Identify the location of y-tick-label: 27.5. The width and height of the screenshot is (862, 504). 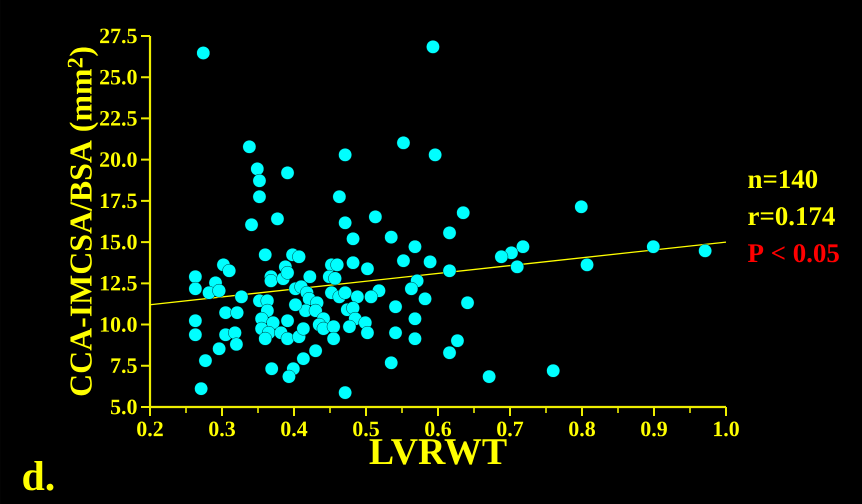
(118, 36).